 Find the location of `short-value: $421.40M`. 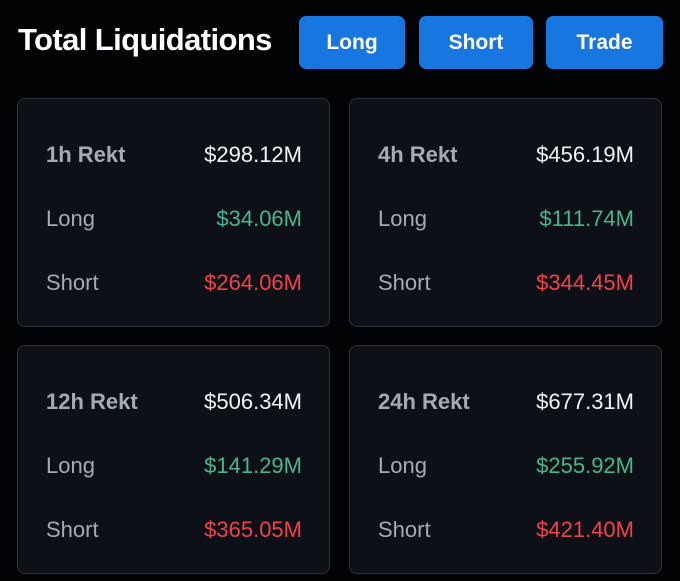

short-value: $421.40M is located at coordinates (585, 529).